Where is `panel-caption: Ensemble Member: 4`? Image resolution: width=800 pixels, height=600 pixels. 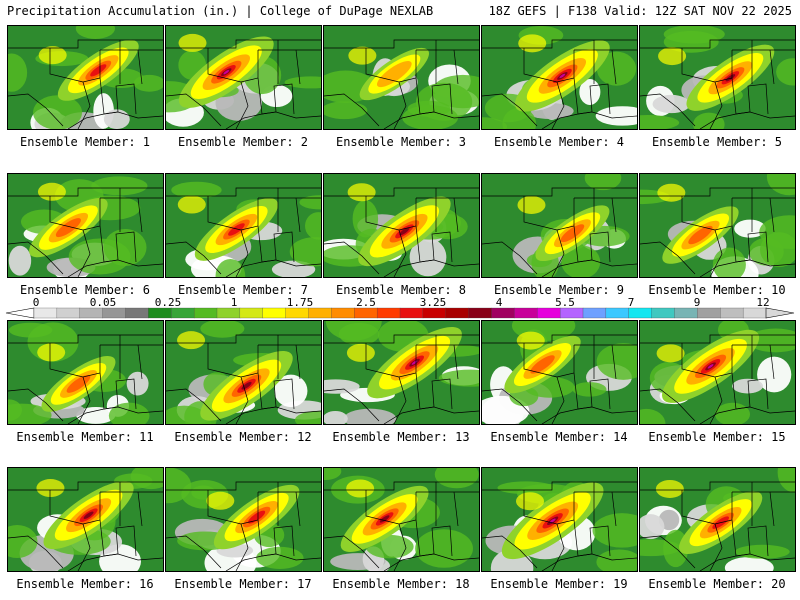
panel-caption: Ensemble Member: 4 is located at coordinates (559, 142).